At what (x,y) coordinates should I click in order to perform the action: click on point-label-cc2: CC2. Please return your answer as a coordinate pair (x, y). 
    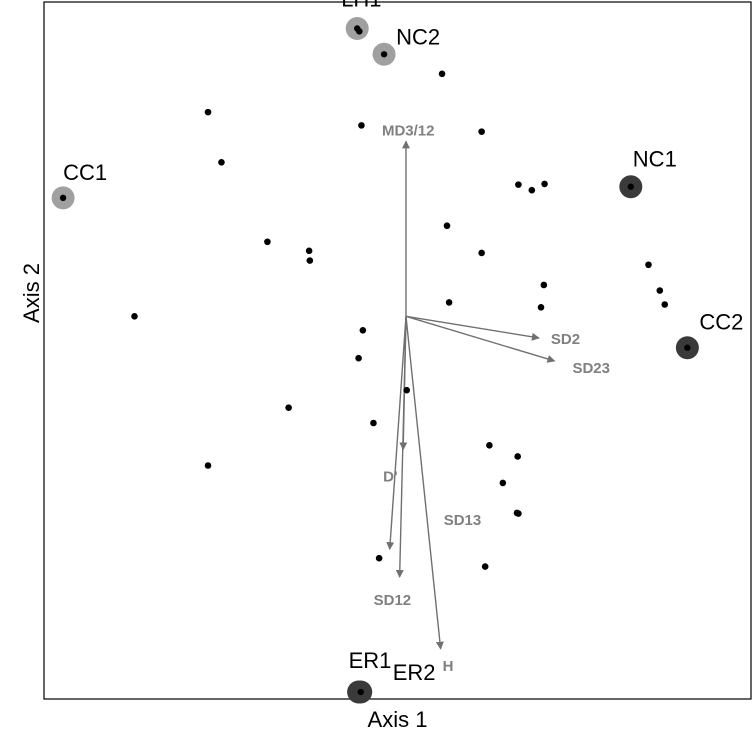
    Looking at the image, I should click on (721, 322).